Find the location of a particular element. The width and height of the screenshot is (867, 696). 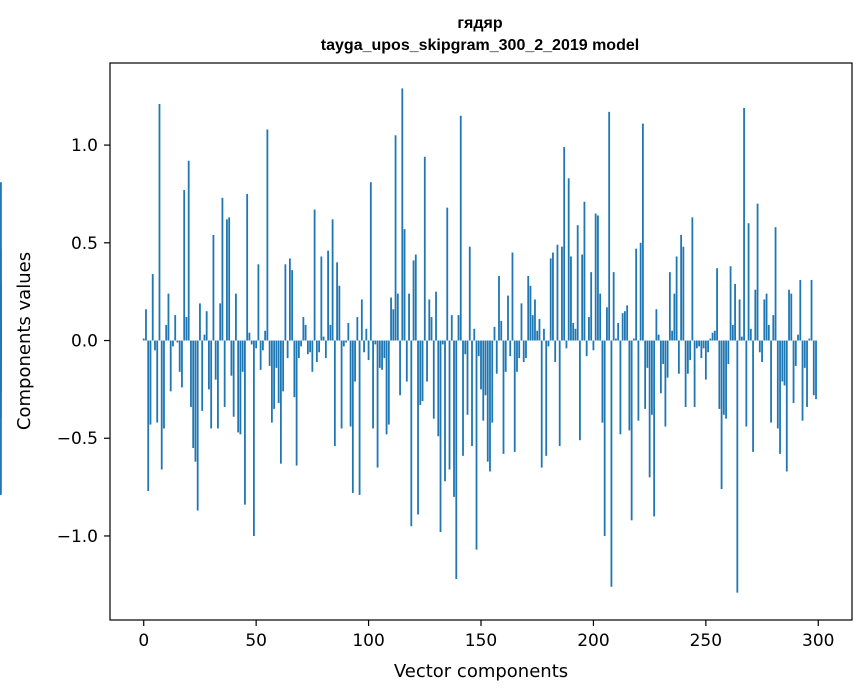

x-tick-label: 100 is located at coordinates (368, 641).